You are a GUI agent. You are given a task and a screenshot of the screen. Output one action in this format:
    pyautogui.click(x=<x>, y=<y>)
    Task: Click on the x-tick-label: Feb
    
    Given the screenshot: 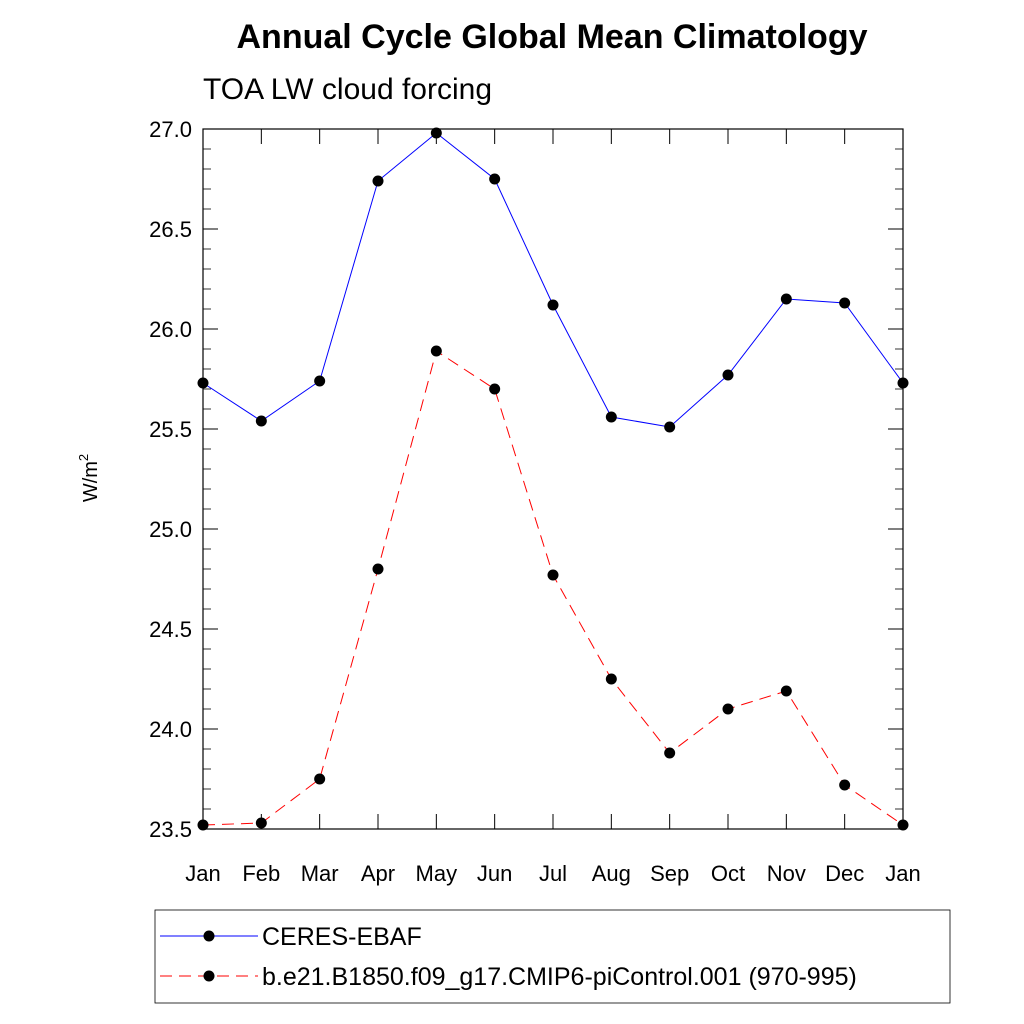 What is the action you would take?
    pyautogui.click(x=261, y=873)
    